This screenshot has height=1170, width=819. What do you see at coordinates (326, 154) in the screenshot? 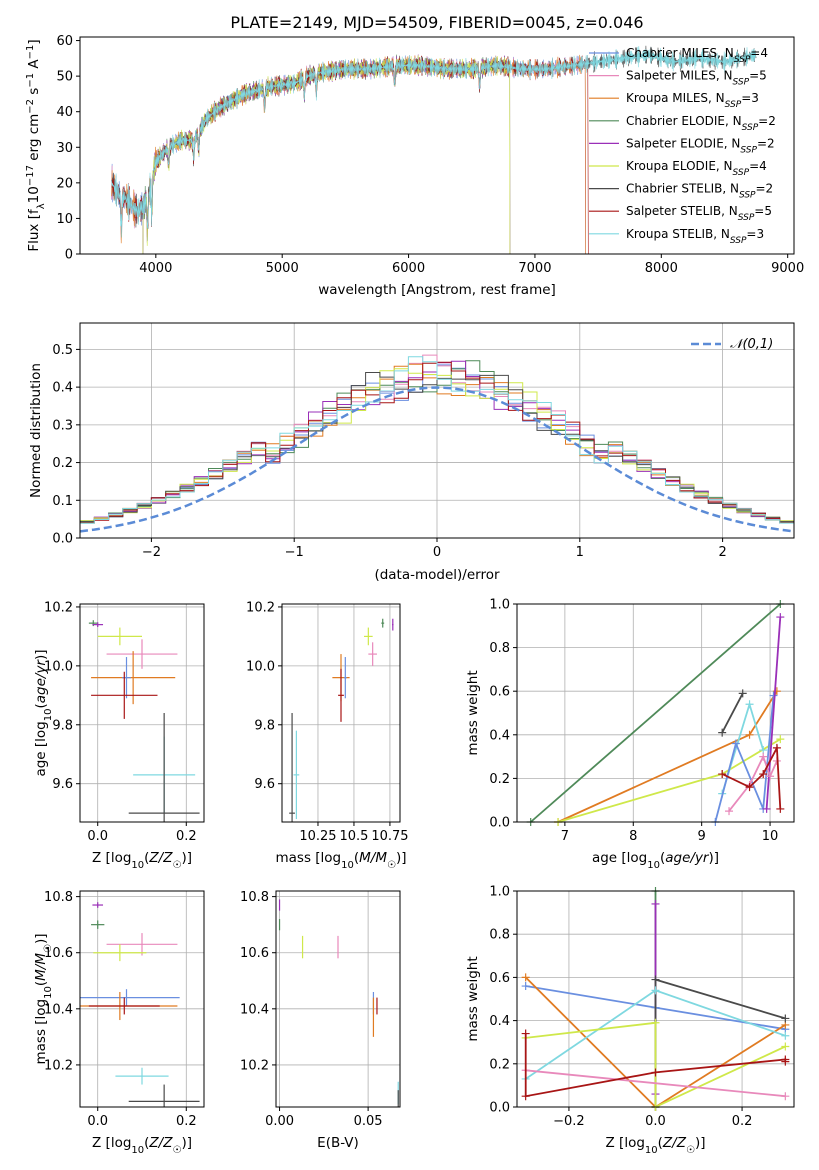
I see `spectrum-series-chabrier_elodie` at bounding box center [326, 154].